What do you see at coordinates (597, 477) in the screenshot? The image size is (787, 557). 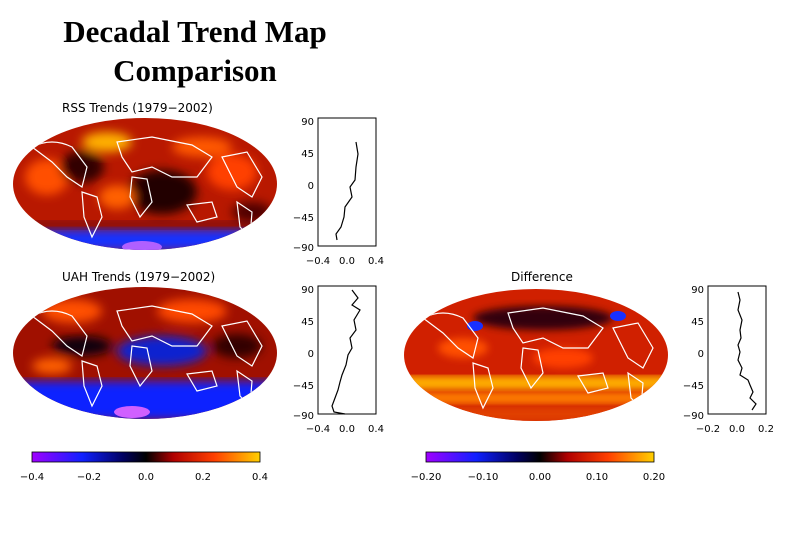 I see `colorbar-tick: 0.10` at bounding box center [597, 477].